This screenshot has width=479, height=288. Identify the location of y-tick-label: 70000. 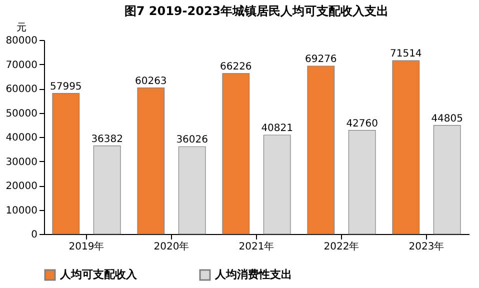
(22, 65).